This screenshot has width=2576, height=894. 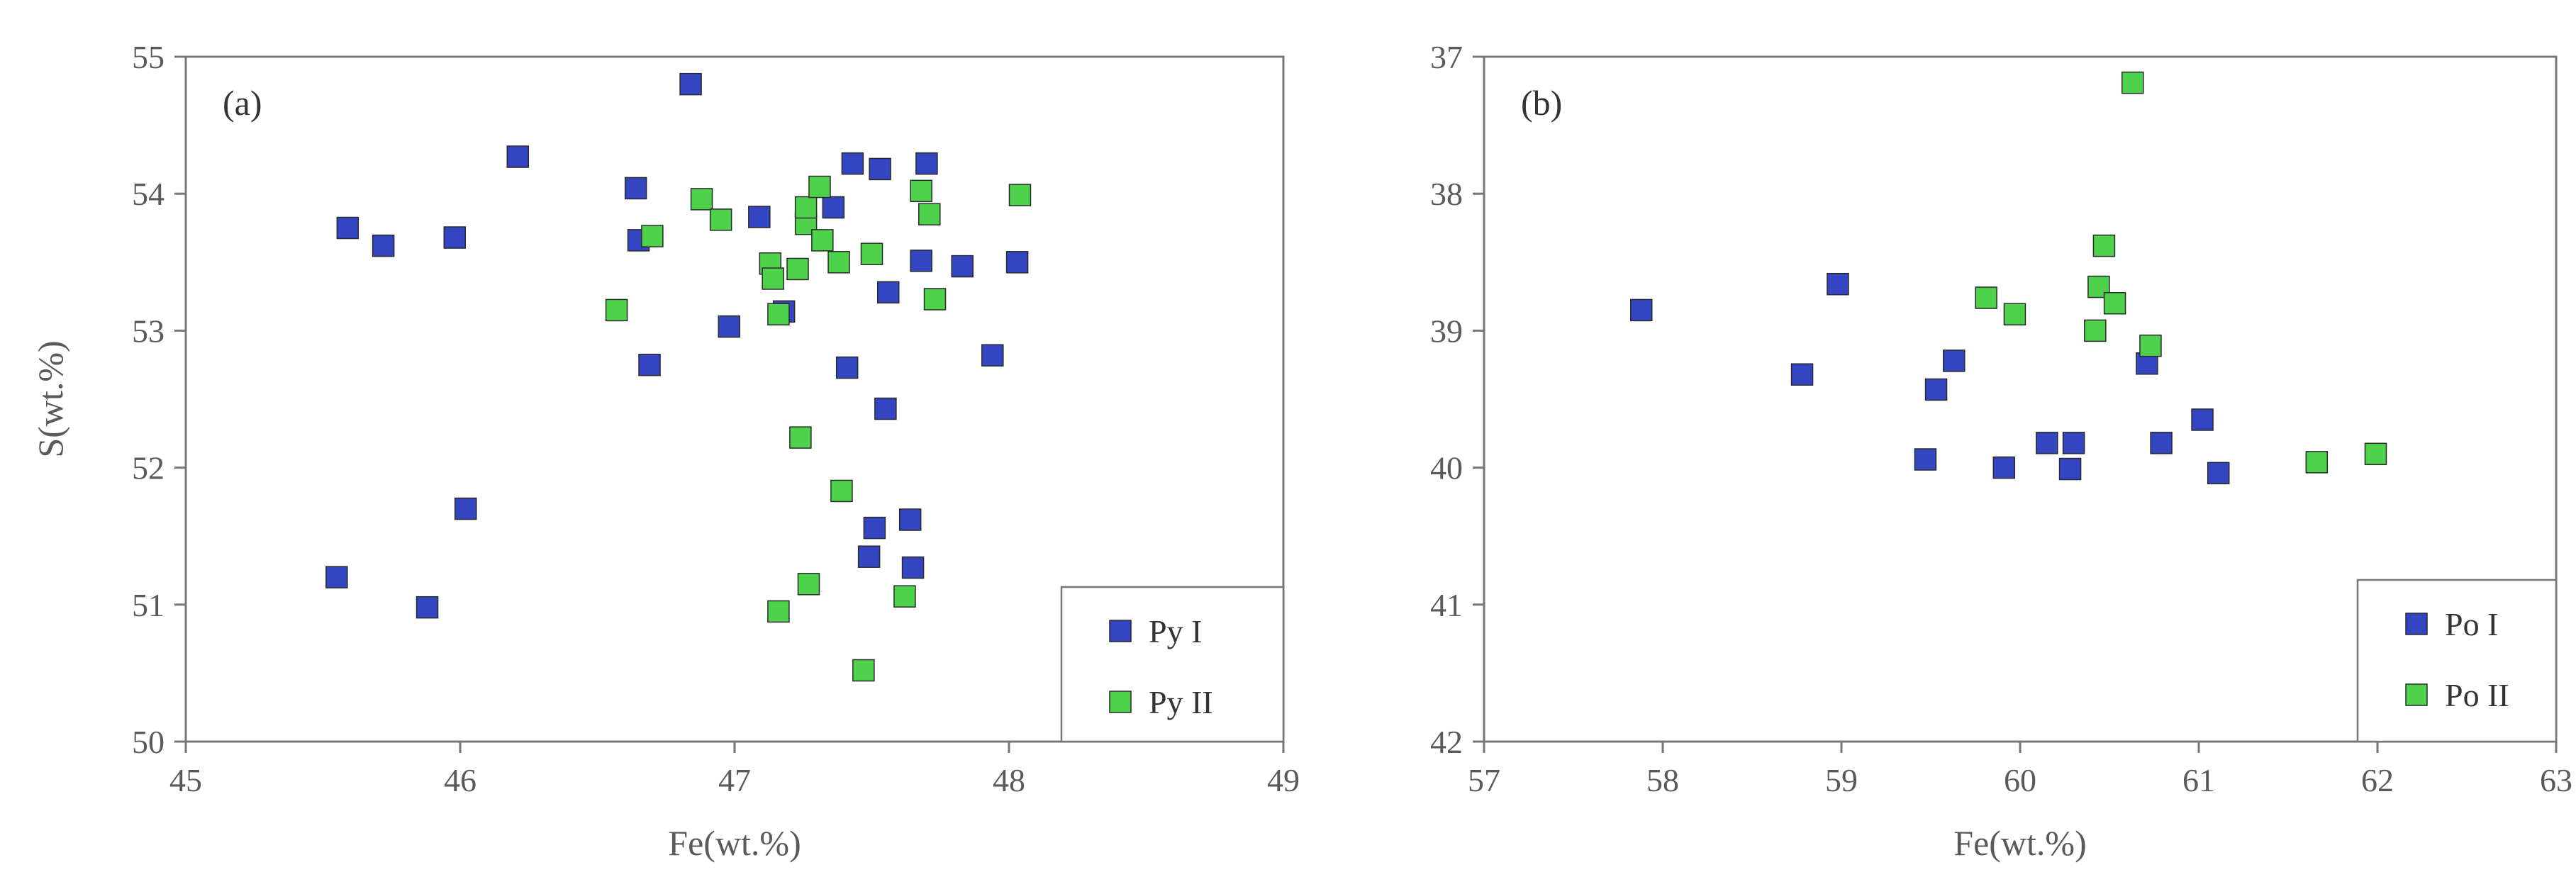 What do you see at coordinates (1446, 331) in the screenshot?
I see `y-tick-label: 39` at bounding box center [1446, 331].